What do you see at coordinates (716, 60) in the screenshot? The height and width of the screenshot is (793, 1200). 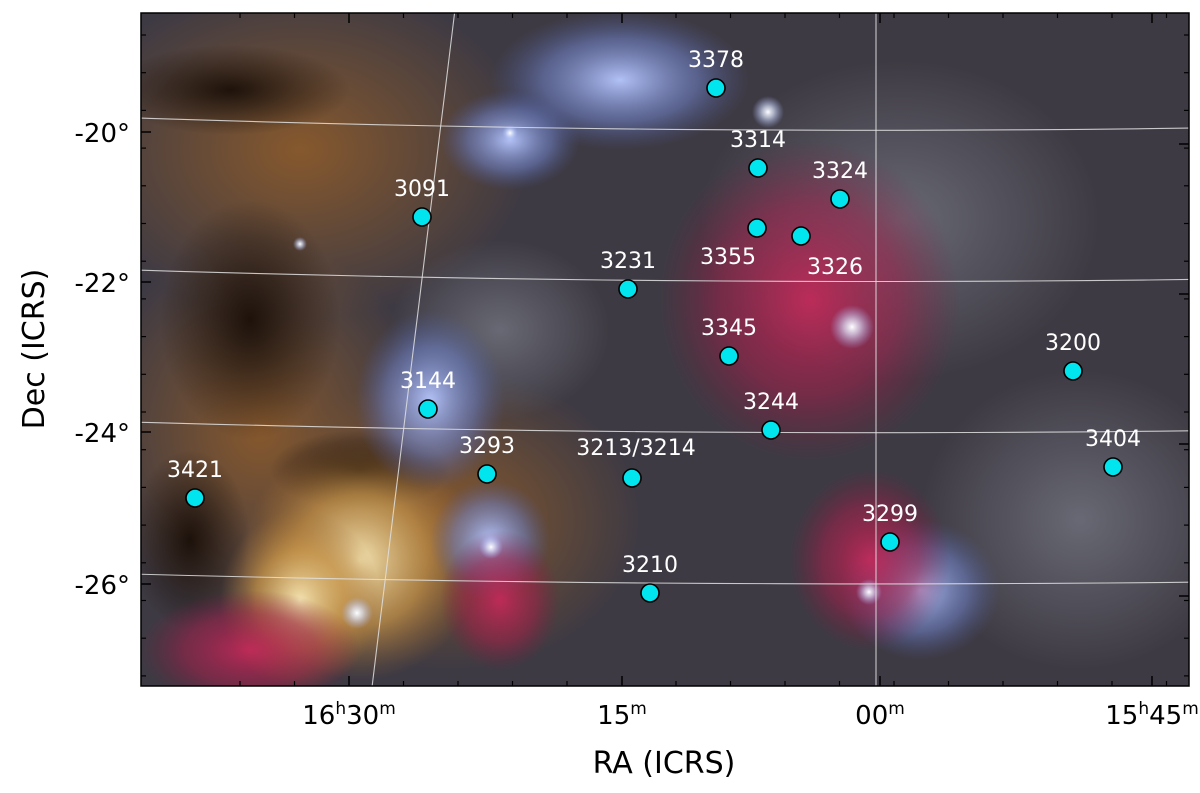 I see `source-label: 3378` at bounding box center [716, 60].